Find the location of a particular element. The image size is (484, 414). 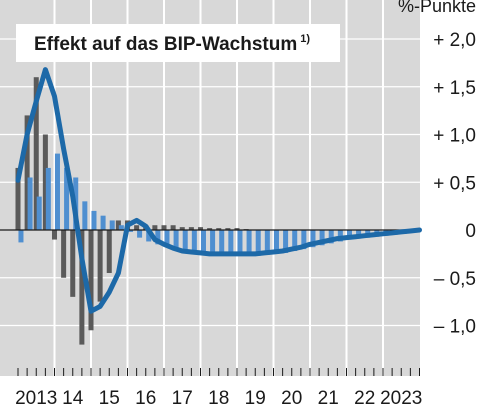

title-box is located at coordinates (178, 43).